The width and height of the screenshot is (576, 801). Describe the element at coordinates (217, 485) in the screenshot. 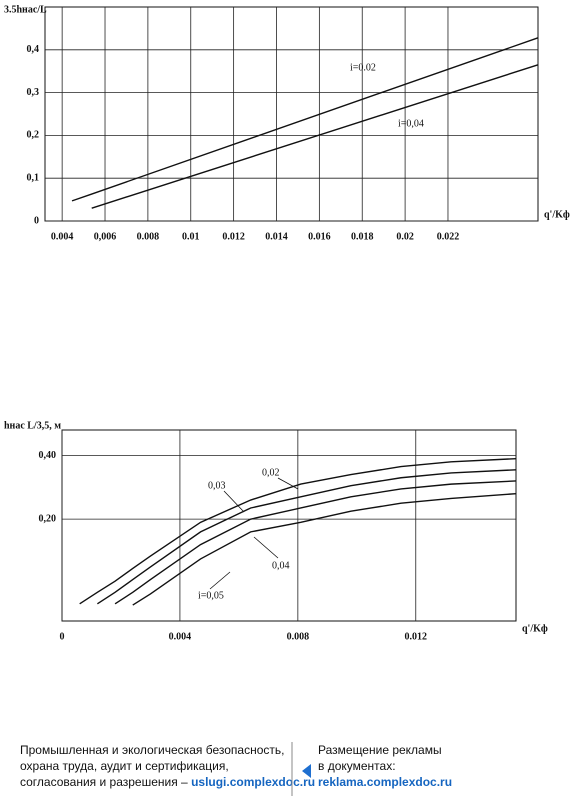

I see `series-label: 0,03` at that location.